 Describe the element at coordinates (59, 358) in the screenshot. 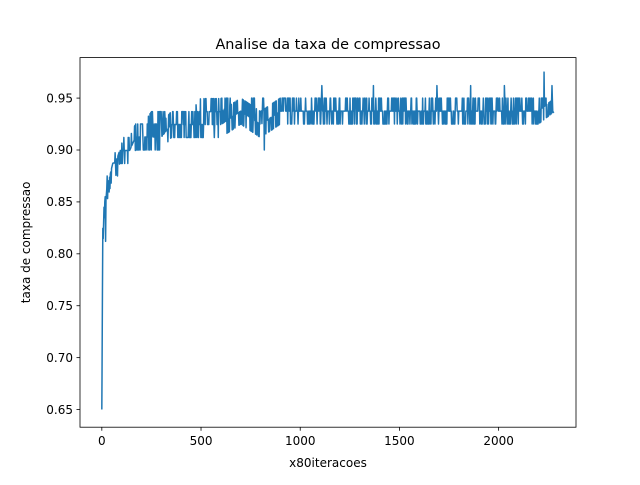

I see `y-tick-label: 0.70` at that location.